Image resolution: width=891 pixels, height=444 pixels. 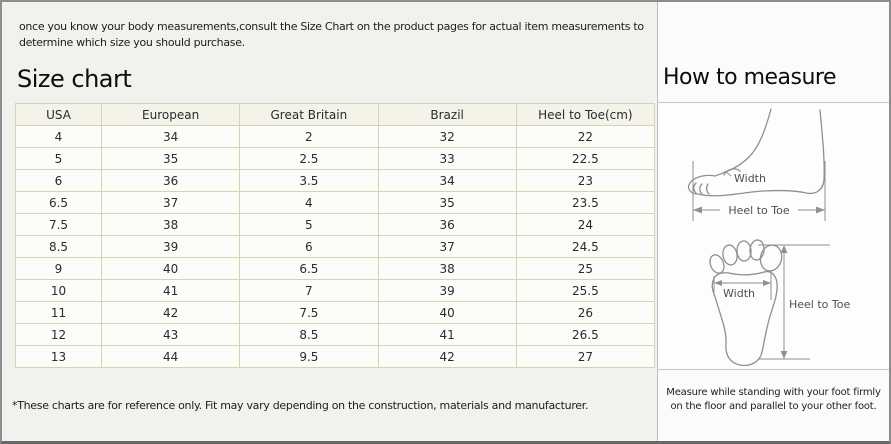 I want to click on table-cell: 7, so click(x=309, y=290).